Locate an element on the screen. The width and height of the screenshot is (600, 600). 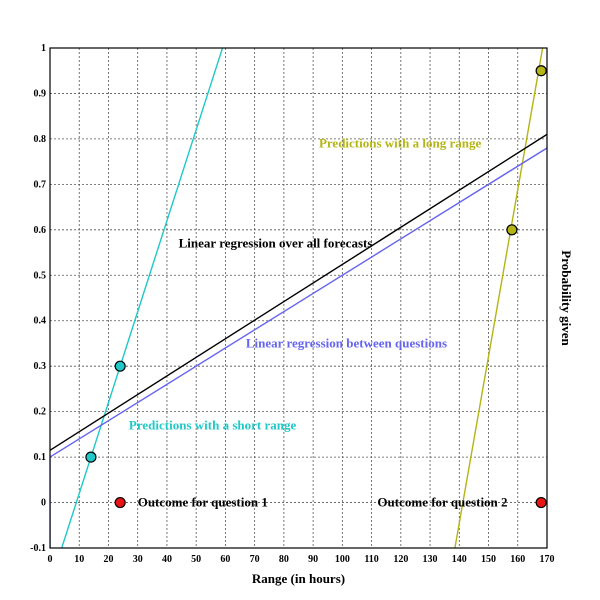
x-tick-label: 160 is located at coordinates (517, 559).